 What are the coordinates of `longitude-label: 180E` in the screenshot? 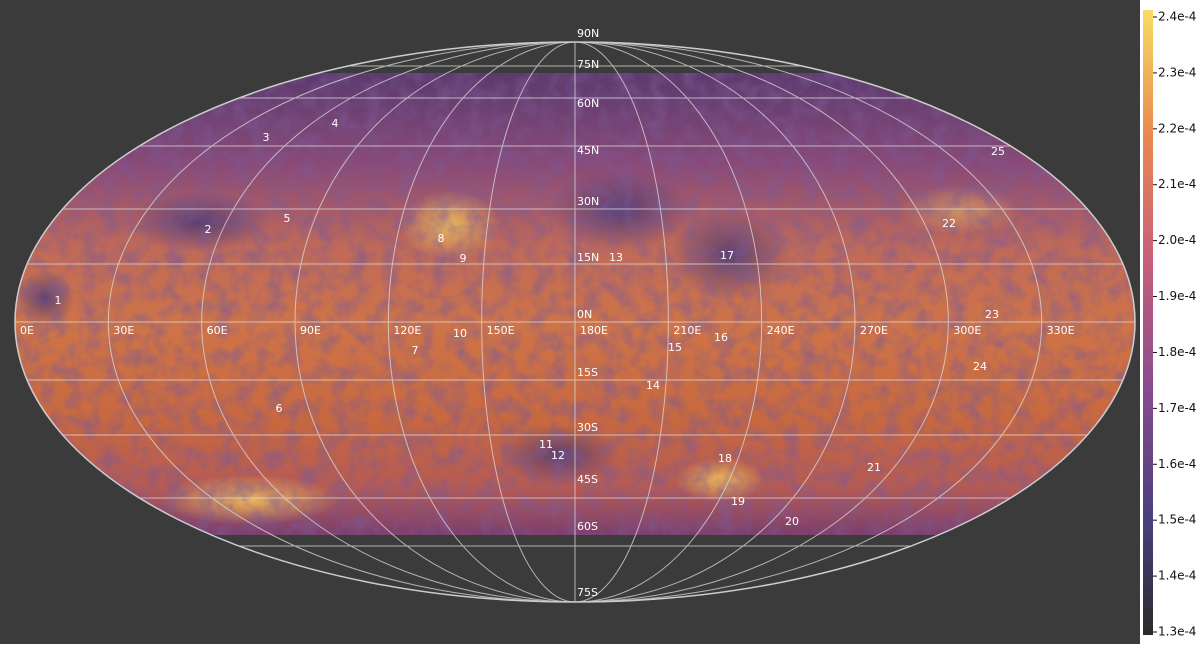 It's located at (594, 330).